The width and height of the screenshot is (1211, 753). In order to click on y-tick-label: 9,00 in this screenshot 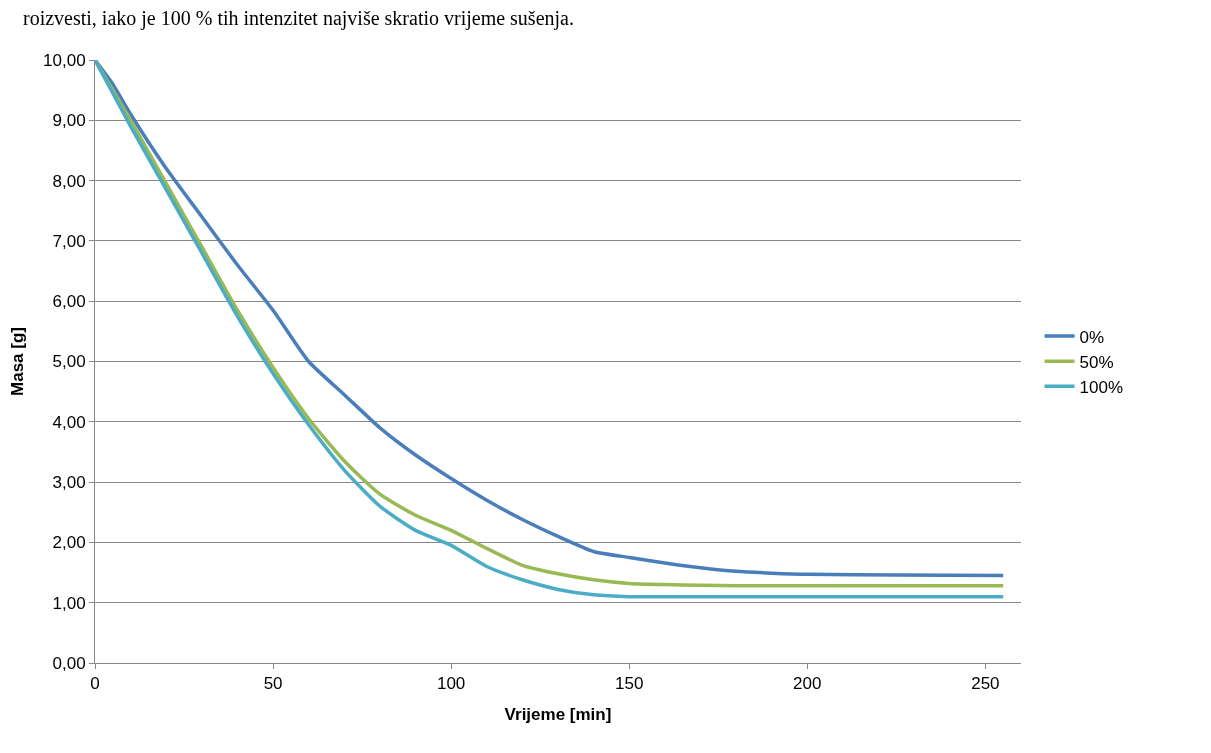, I will do `click(69, 121)`.